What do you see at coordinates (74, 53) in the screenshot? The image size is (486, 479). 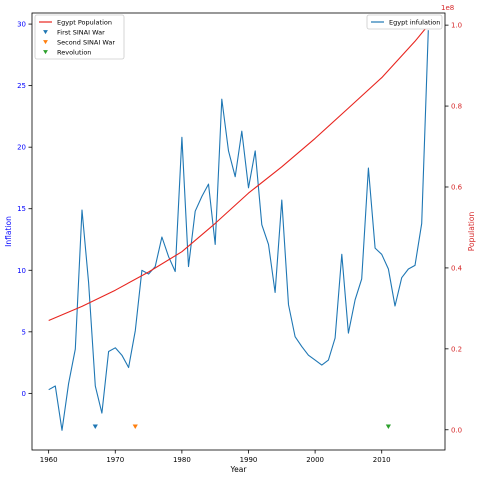 I see `legend-label: Revolution` at bounding box center [74, 53].